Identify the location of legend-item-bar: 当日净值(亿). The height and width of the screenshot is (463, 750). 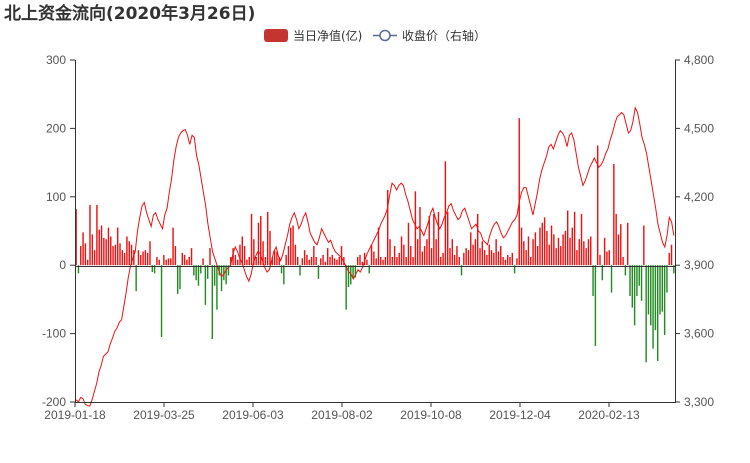
(313, 35).